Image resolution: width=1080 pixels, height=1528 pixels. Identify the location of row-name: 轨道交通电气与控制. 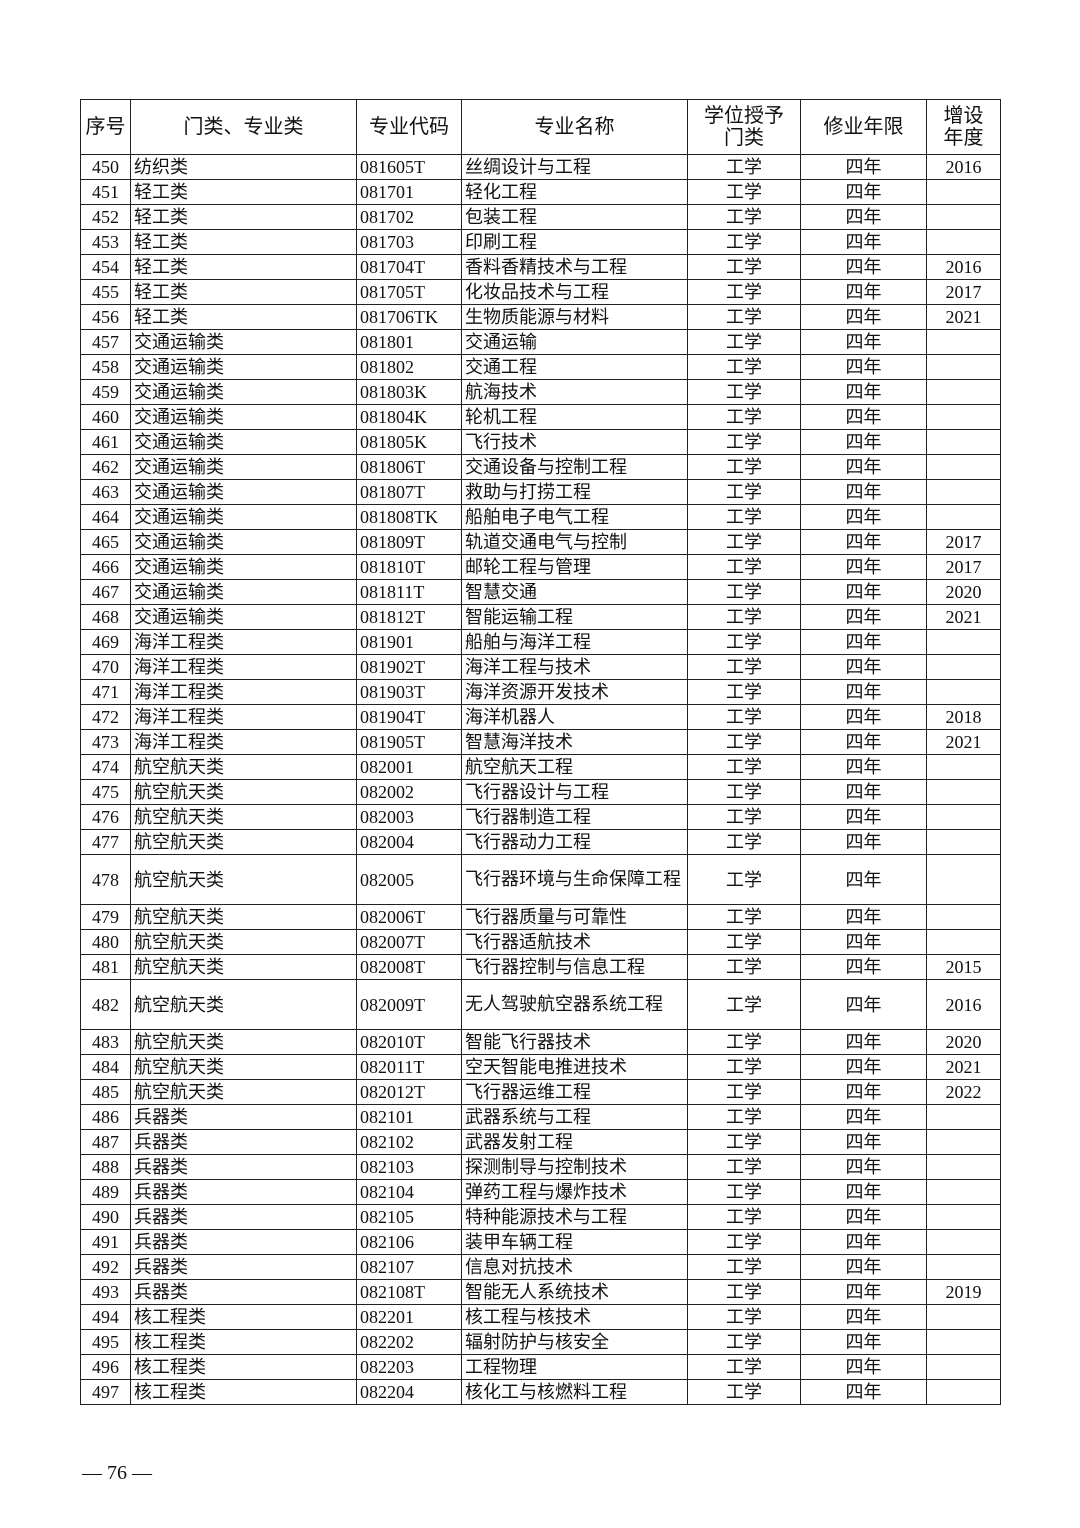
(574, 542).